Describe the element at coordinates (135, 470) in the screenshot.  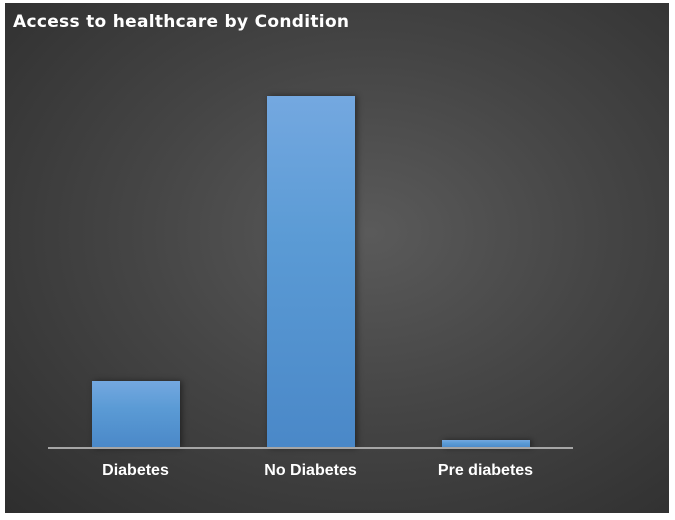
I see `category-label: Diabetes` at that location.